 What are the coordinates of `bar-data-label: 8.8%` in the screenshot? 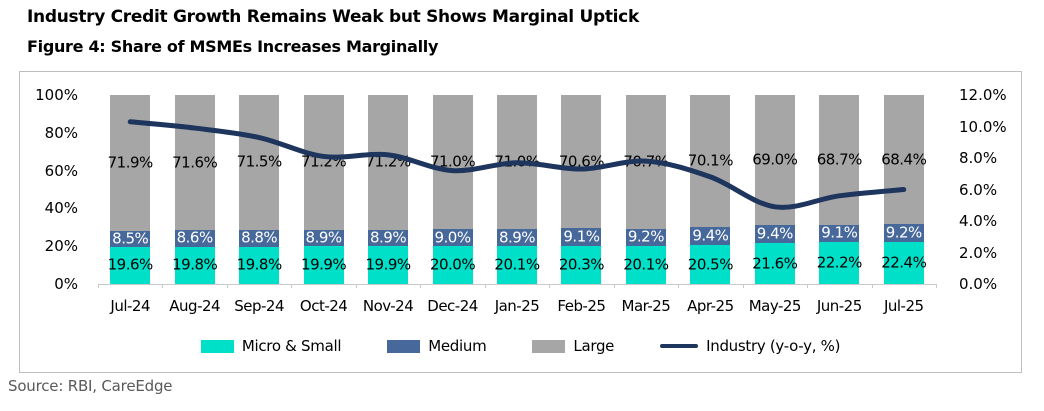 It's located at (259, 237).